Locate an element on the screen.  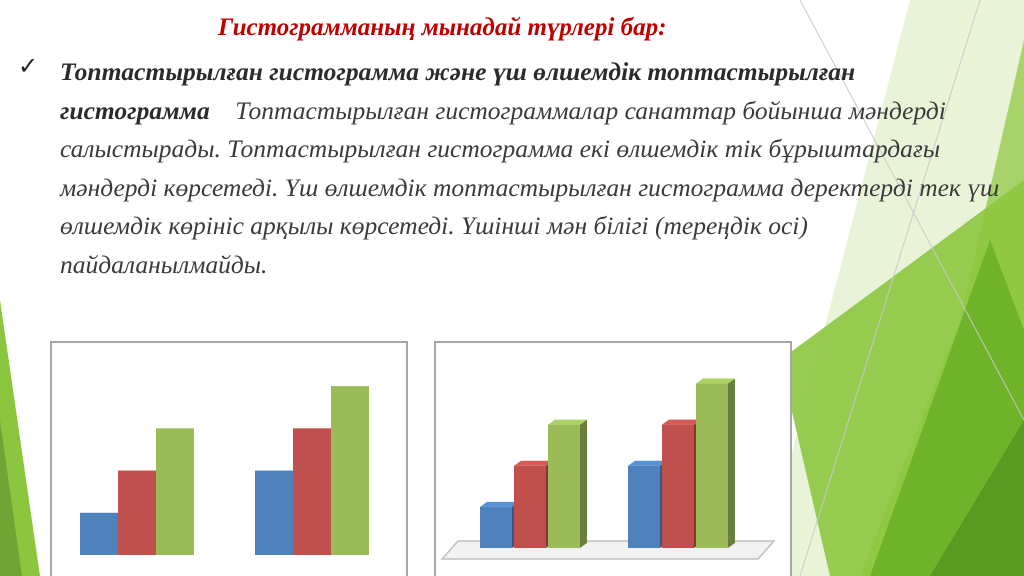
clustered-3d-bar-chart is located at coordinates (613, 458).